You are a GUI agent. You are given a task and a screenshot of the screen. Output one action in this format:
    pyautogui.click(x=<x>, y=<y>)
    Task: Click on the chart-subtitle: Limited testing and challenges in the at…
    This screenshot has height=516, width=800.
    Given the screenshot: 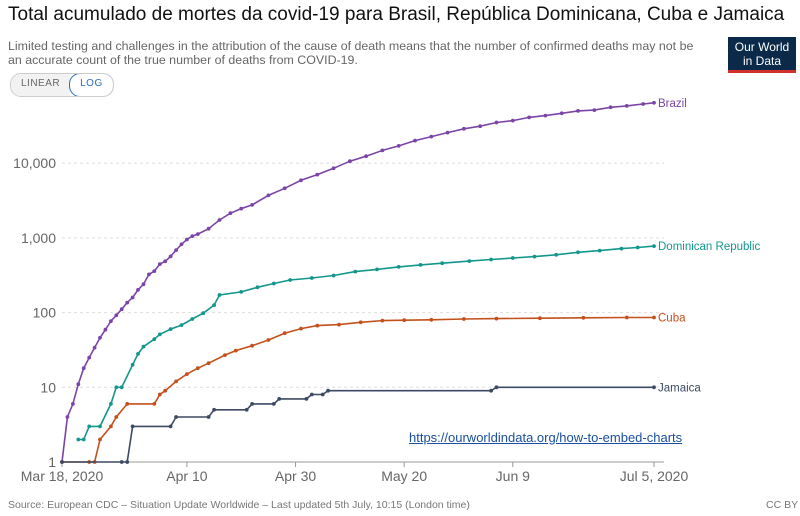 What is the action you would take?
    pyautogui.click(x=351, y=53)
    